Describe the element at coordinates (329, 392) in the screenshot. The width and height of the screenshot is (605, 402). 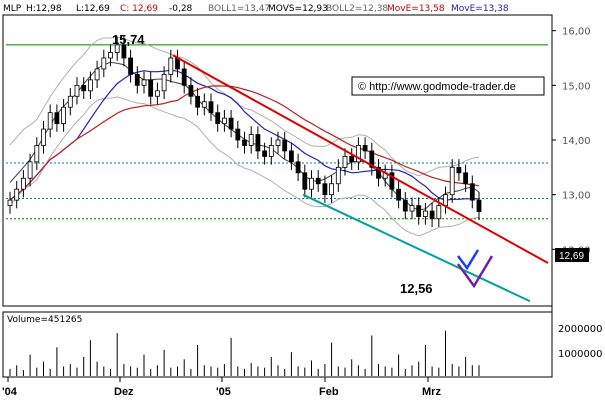
I see `x-tick-label: Feb` at that location.